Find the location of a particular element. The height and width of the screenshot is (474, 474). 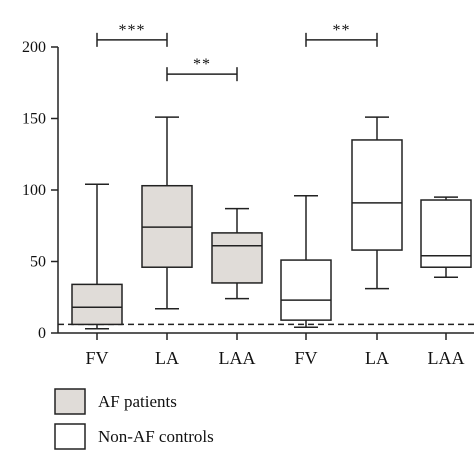

significance-label: *** is located at coordinates (132, 30).